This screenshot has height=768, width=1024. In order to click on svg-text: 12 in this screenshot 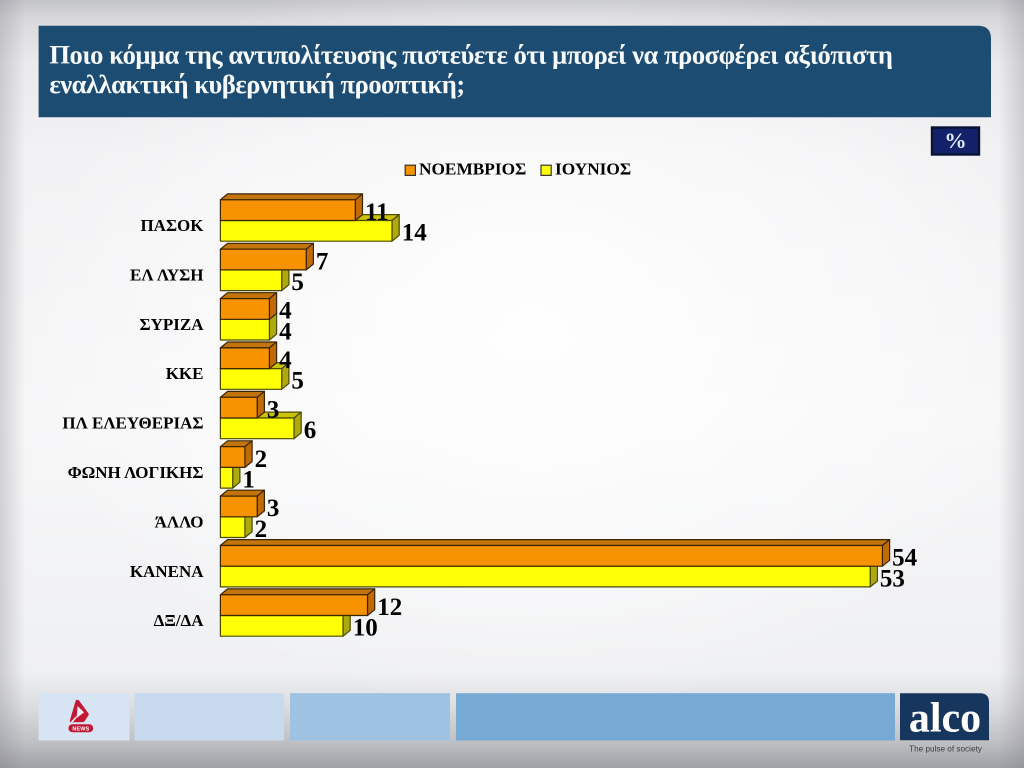, I will do `click(389, 607)`.